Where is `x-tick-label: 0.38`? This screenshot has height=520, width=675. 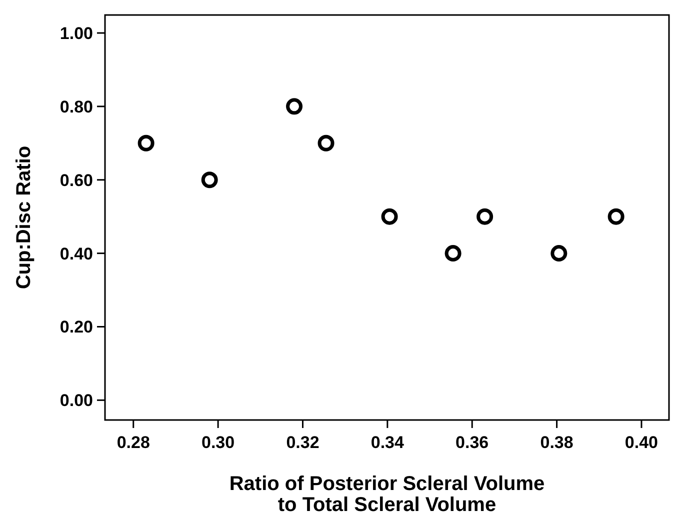
x-tick-label: 0.38 is located at coordinates (557, 442).